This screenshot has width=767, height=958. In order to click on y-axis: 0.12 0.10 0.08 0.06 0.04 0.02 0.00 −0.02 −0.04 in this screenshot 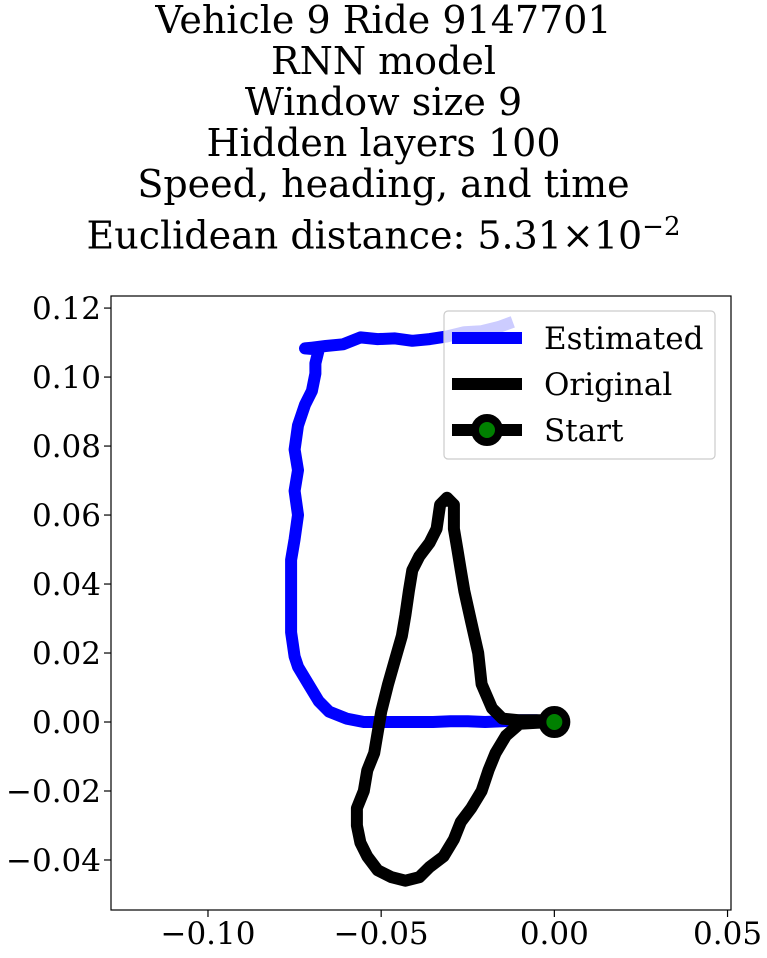, I will do `click(58, 585)`.